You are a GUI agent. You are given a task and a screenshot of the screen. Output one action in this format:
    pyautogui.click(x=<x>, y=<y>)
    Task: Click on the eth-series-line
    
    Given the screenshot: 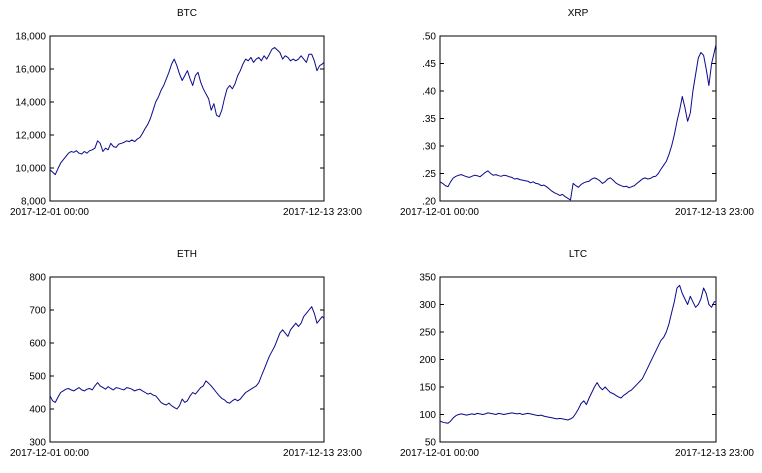 What is the action you would take?
    pyautogui.click(x=187, y=358)
    